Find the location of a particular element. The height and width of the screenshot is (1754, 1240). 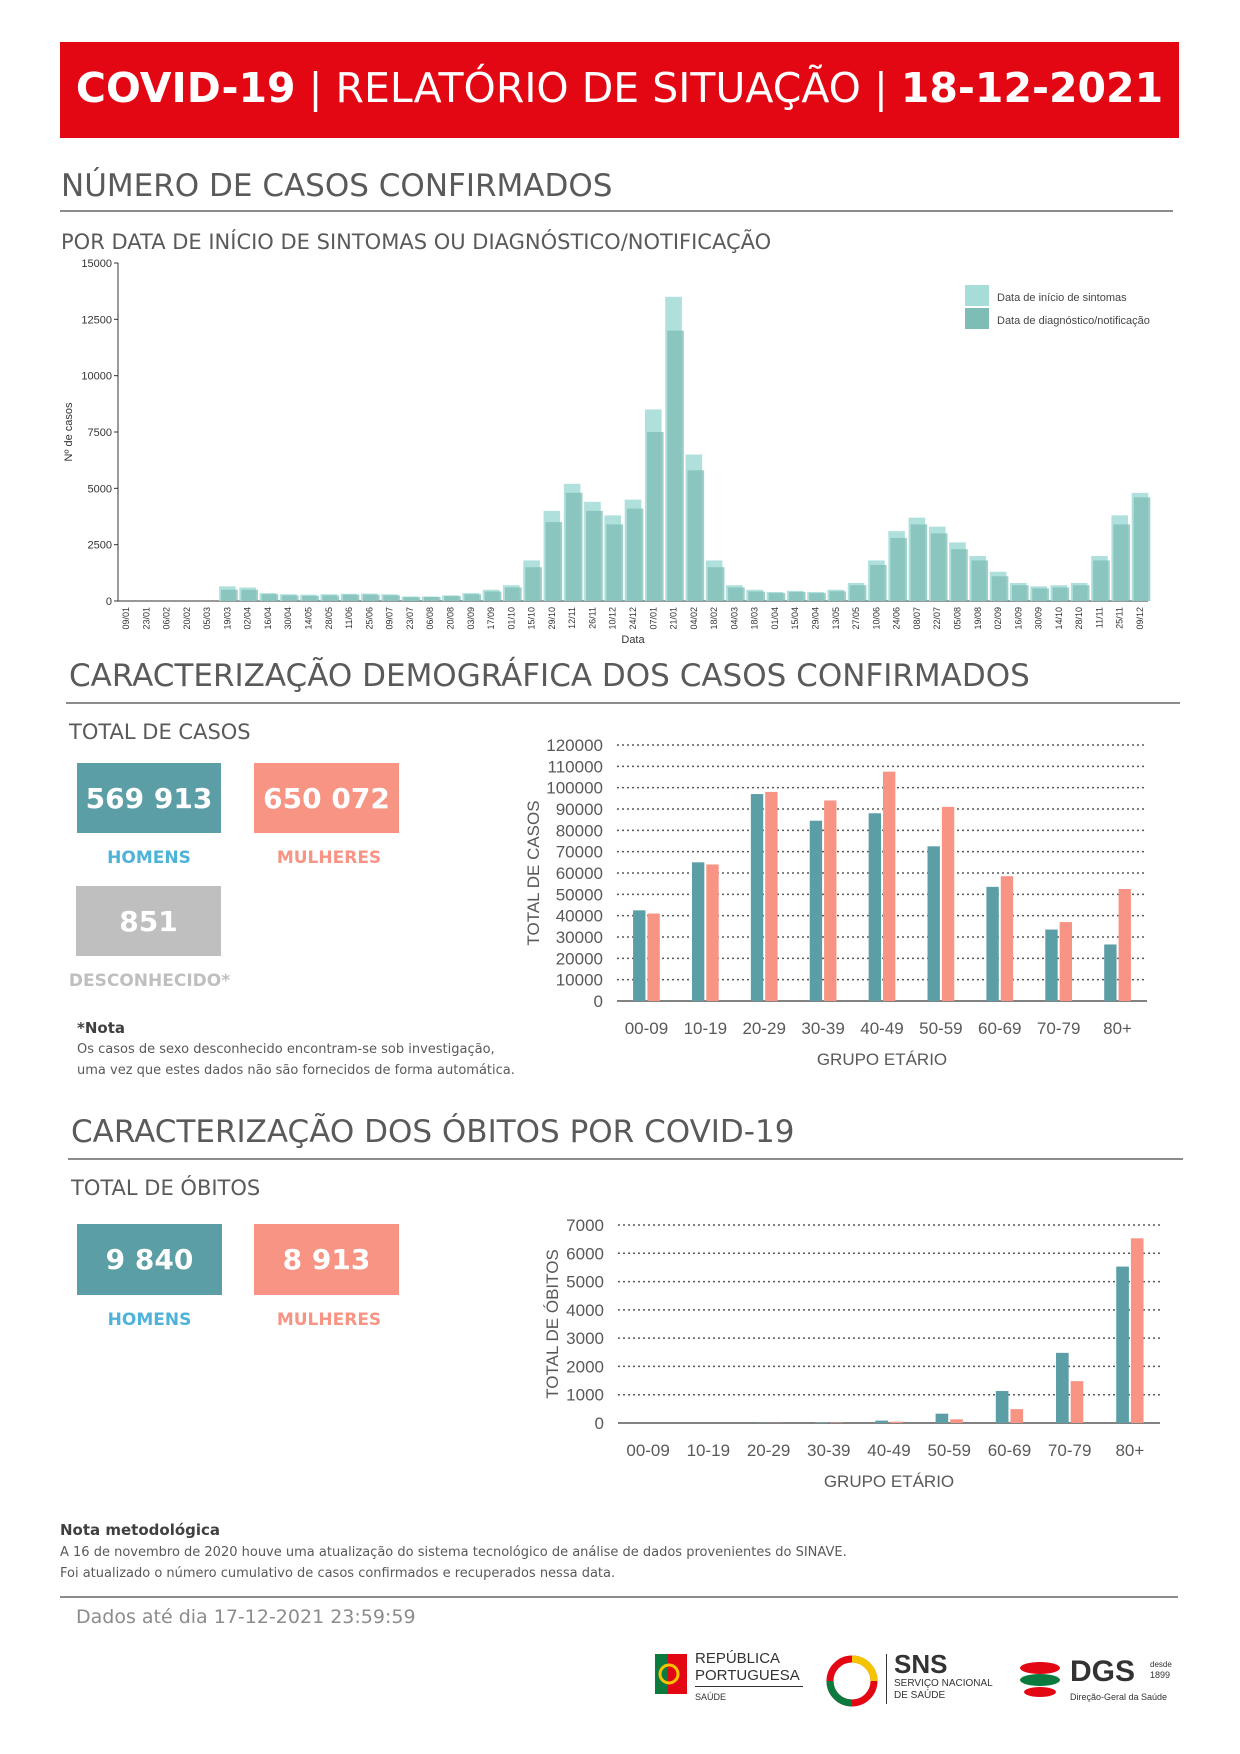

dgs-emblem-icon is located at coordinates (1040, 1679).